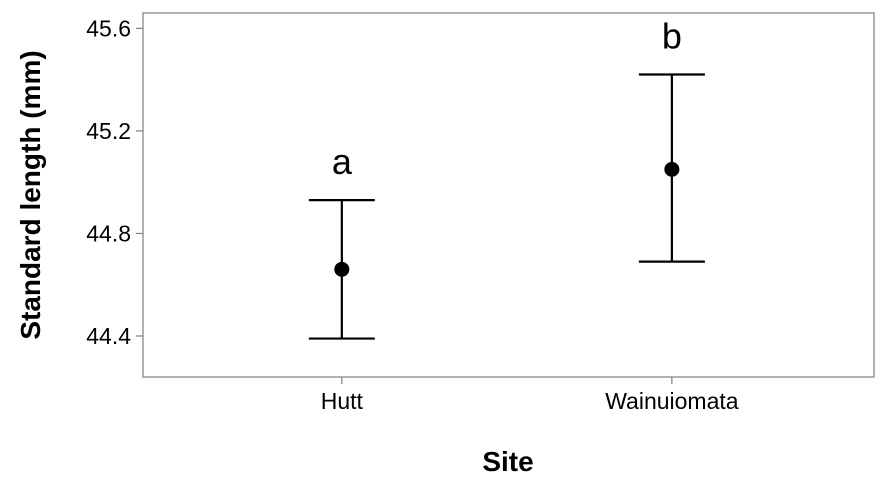 This screenshot has width=886, height=489. Describe the element at coordinates (530, 395) in the screenshot. I see `x-axis: Hutt Wainuiomata` at that location.